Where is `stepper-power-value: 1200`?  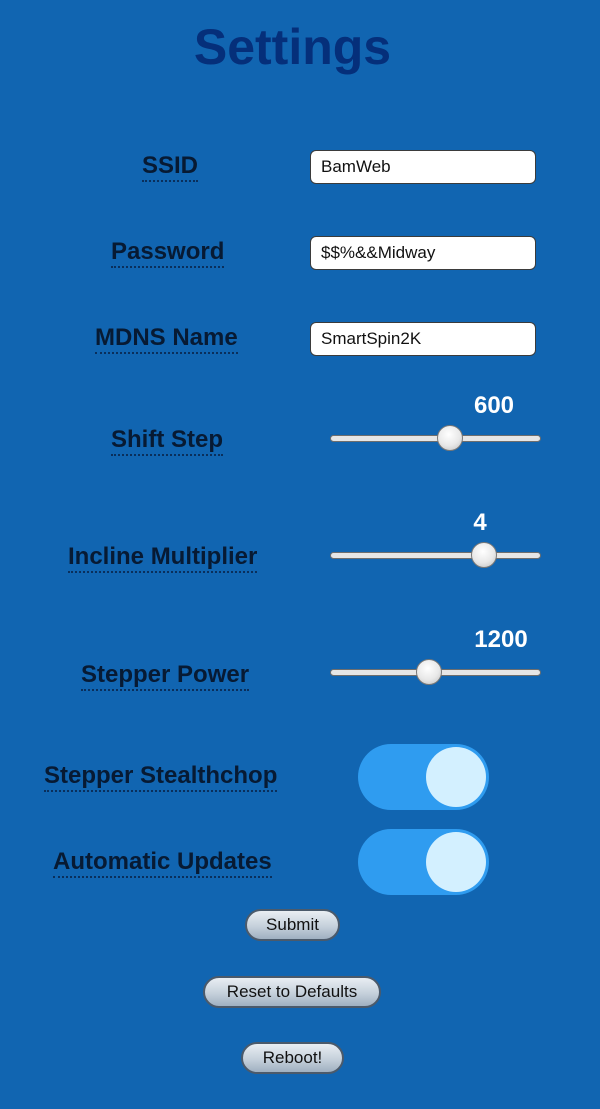
stepper-power-value: 1200 is located at coordinates (501, 639).